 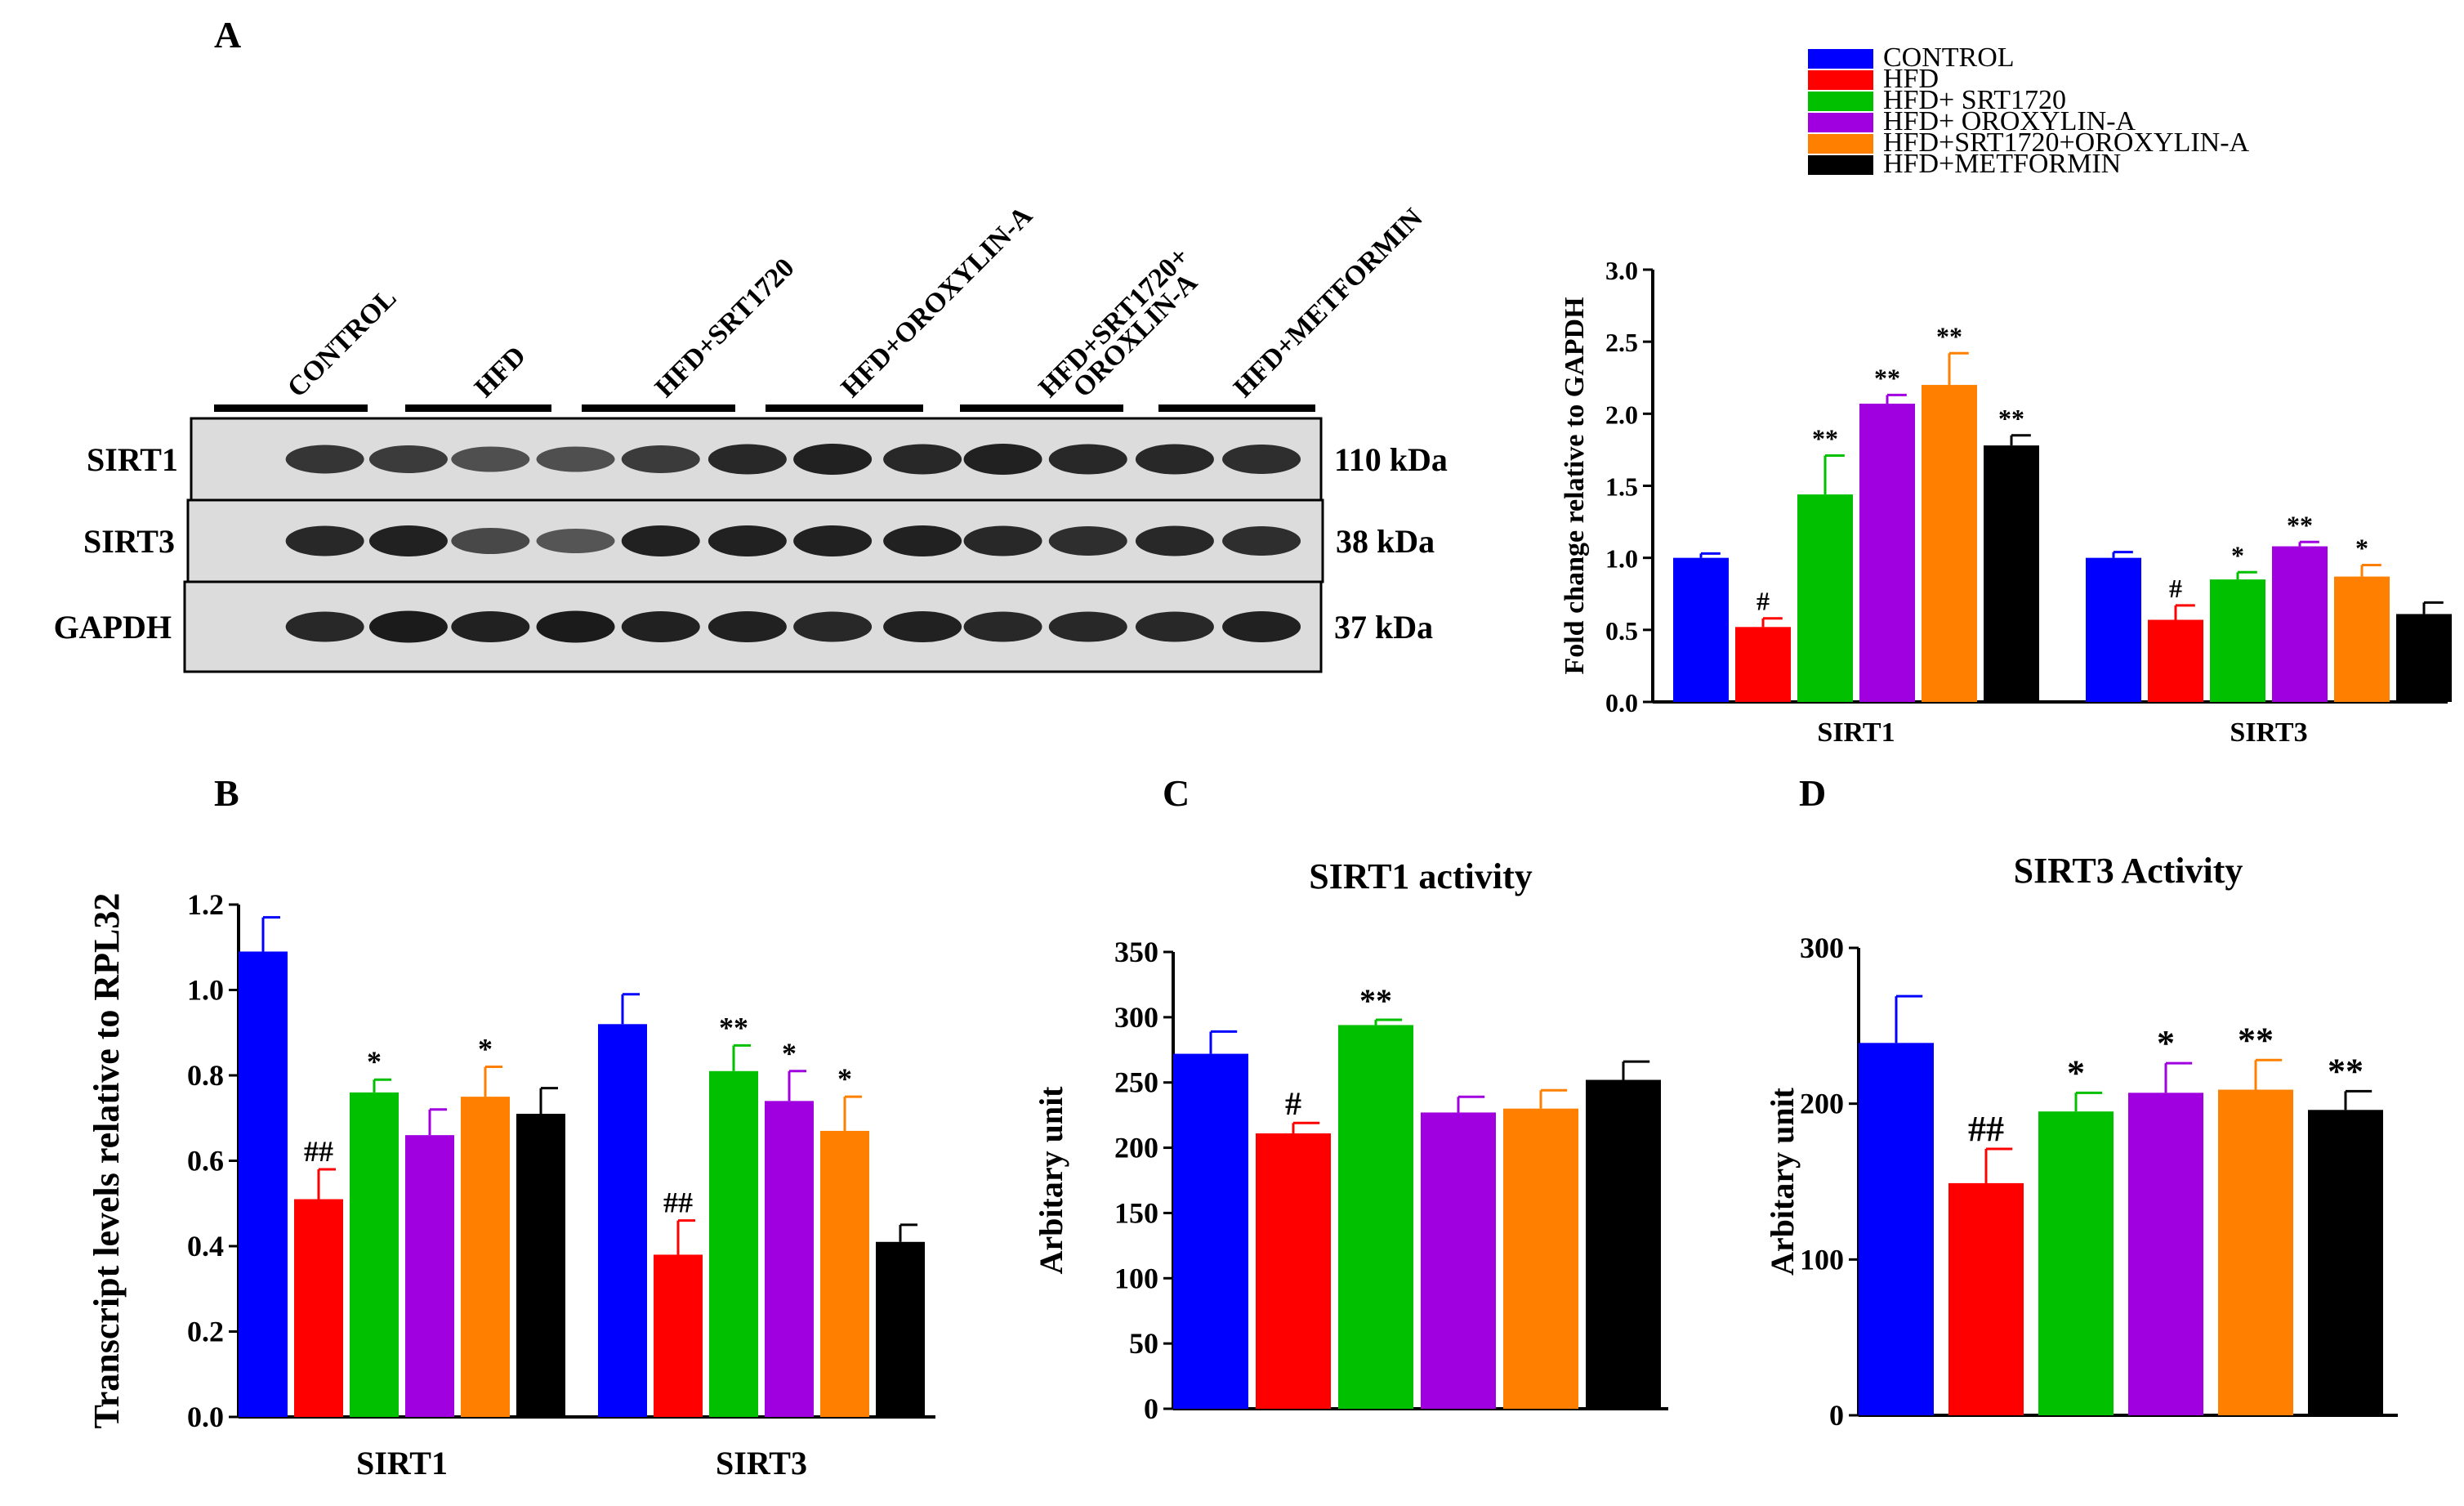 I want to click on blot-lane-label: HFD+METFORMIN, so click(x=1328, y=303).